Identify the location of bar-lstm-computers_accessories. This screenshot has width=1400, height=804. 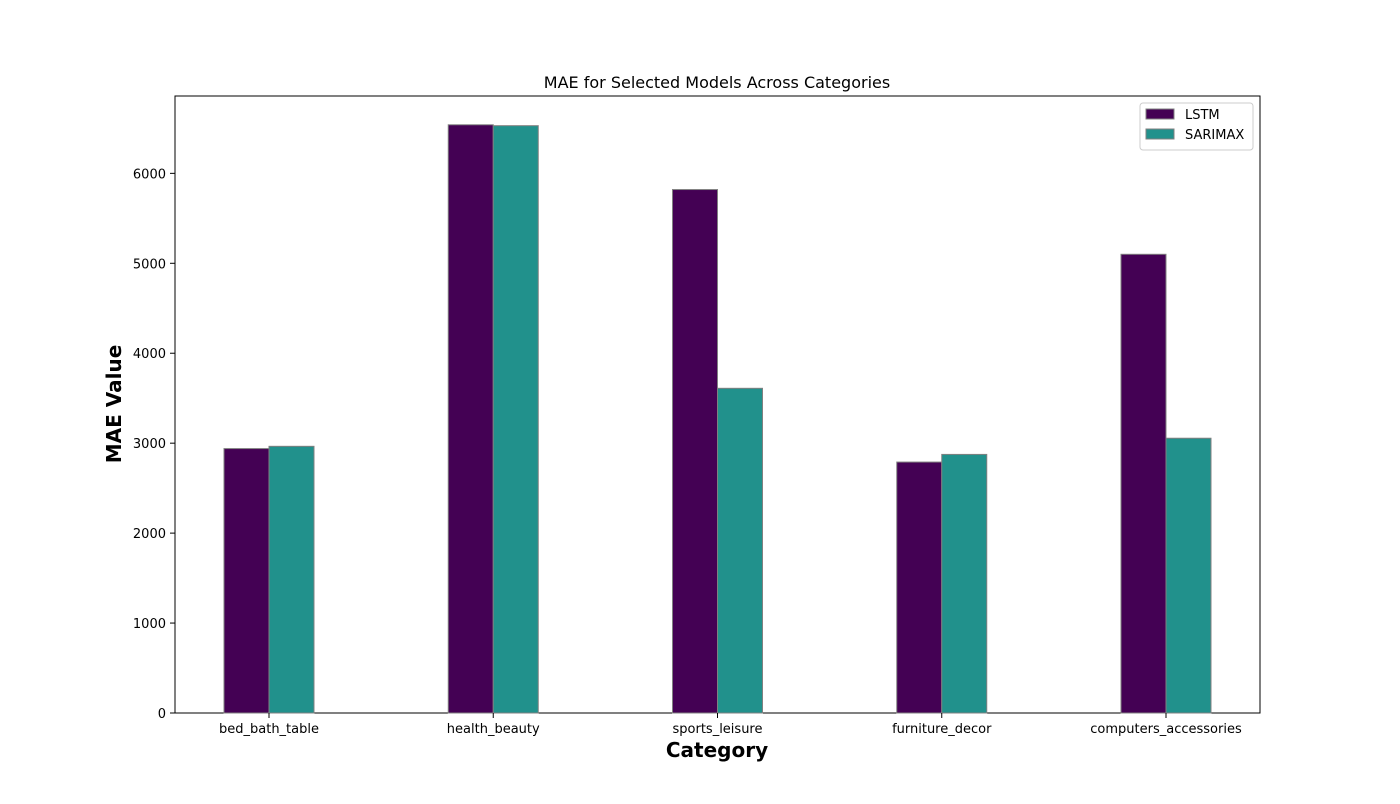
(1143, 483).